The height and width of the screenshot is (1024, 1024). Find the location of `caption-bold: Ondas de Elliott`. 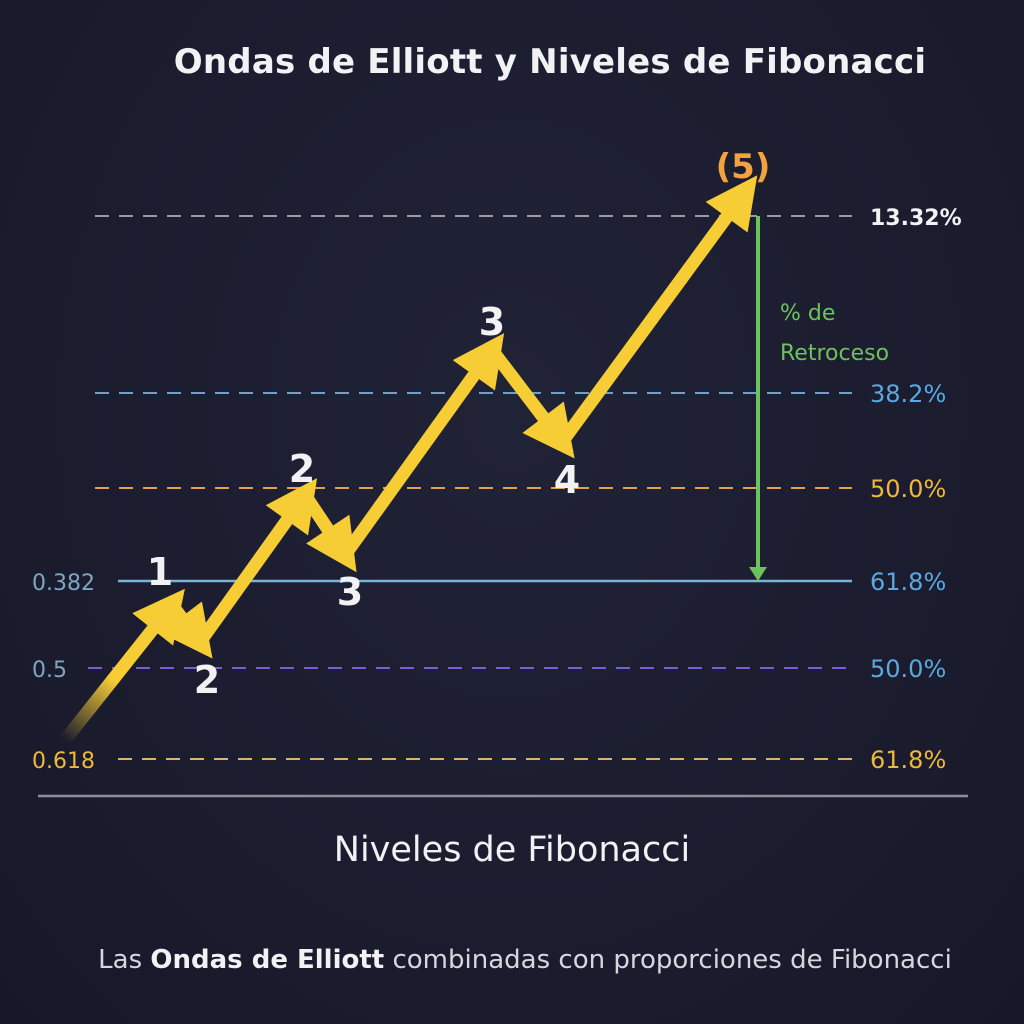

caption-bold: Ondas de Elliott is located at coordinates (267, 960).